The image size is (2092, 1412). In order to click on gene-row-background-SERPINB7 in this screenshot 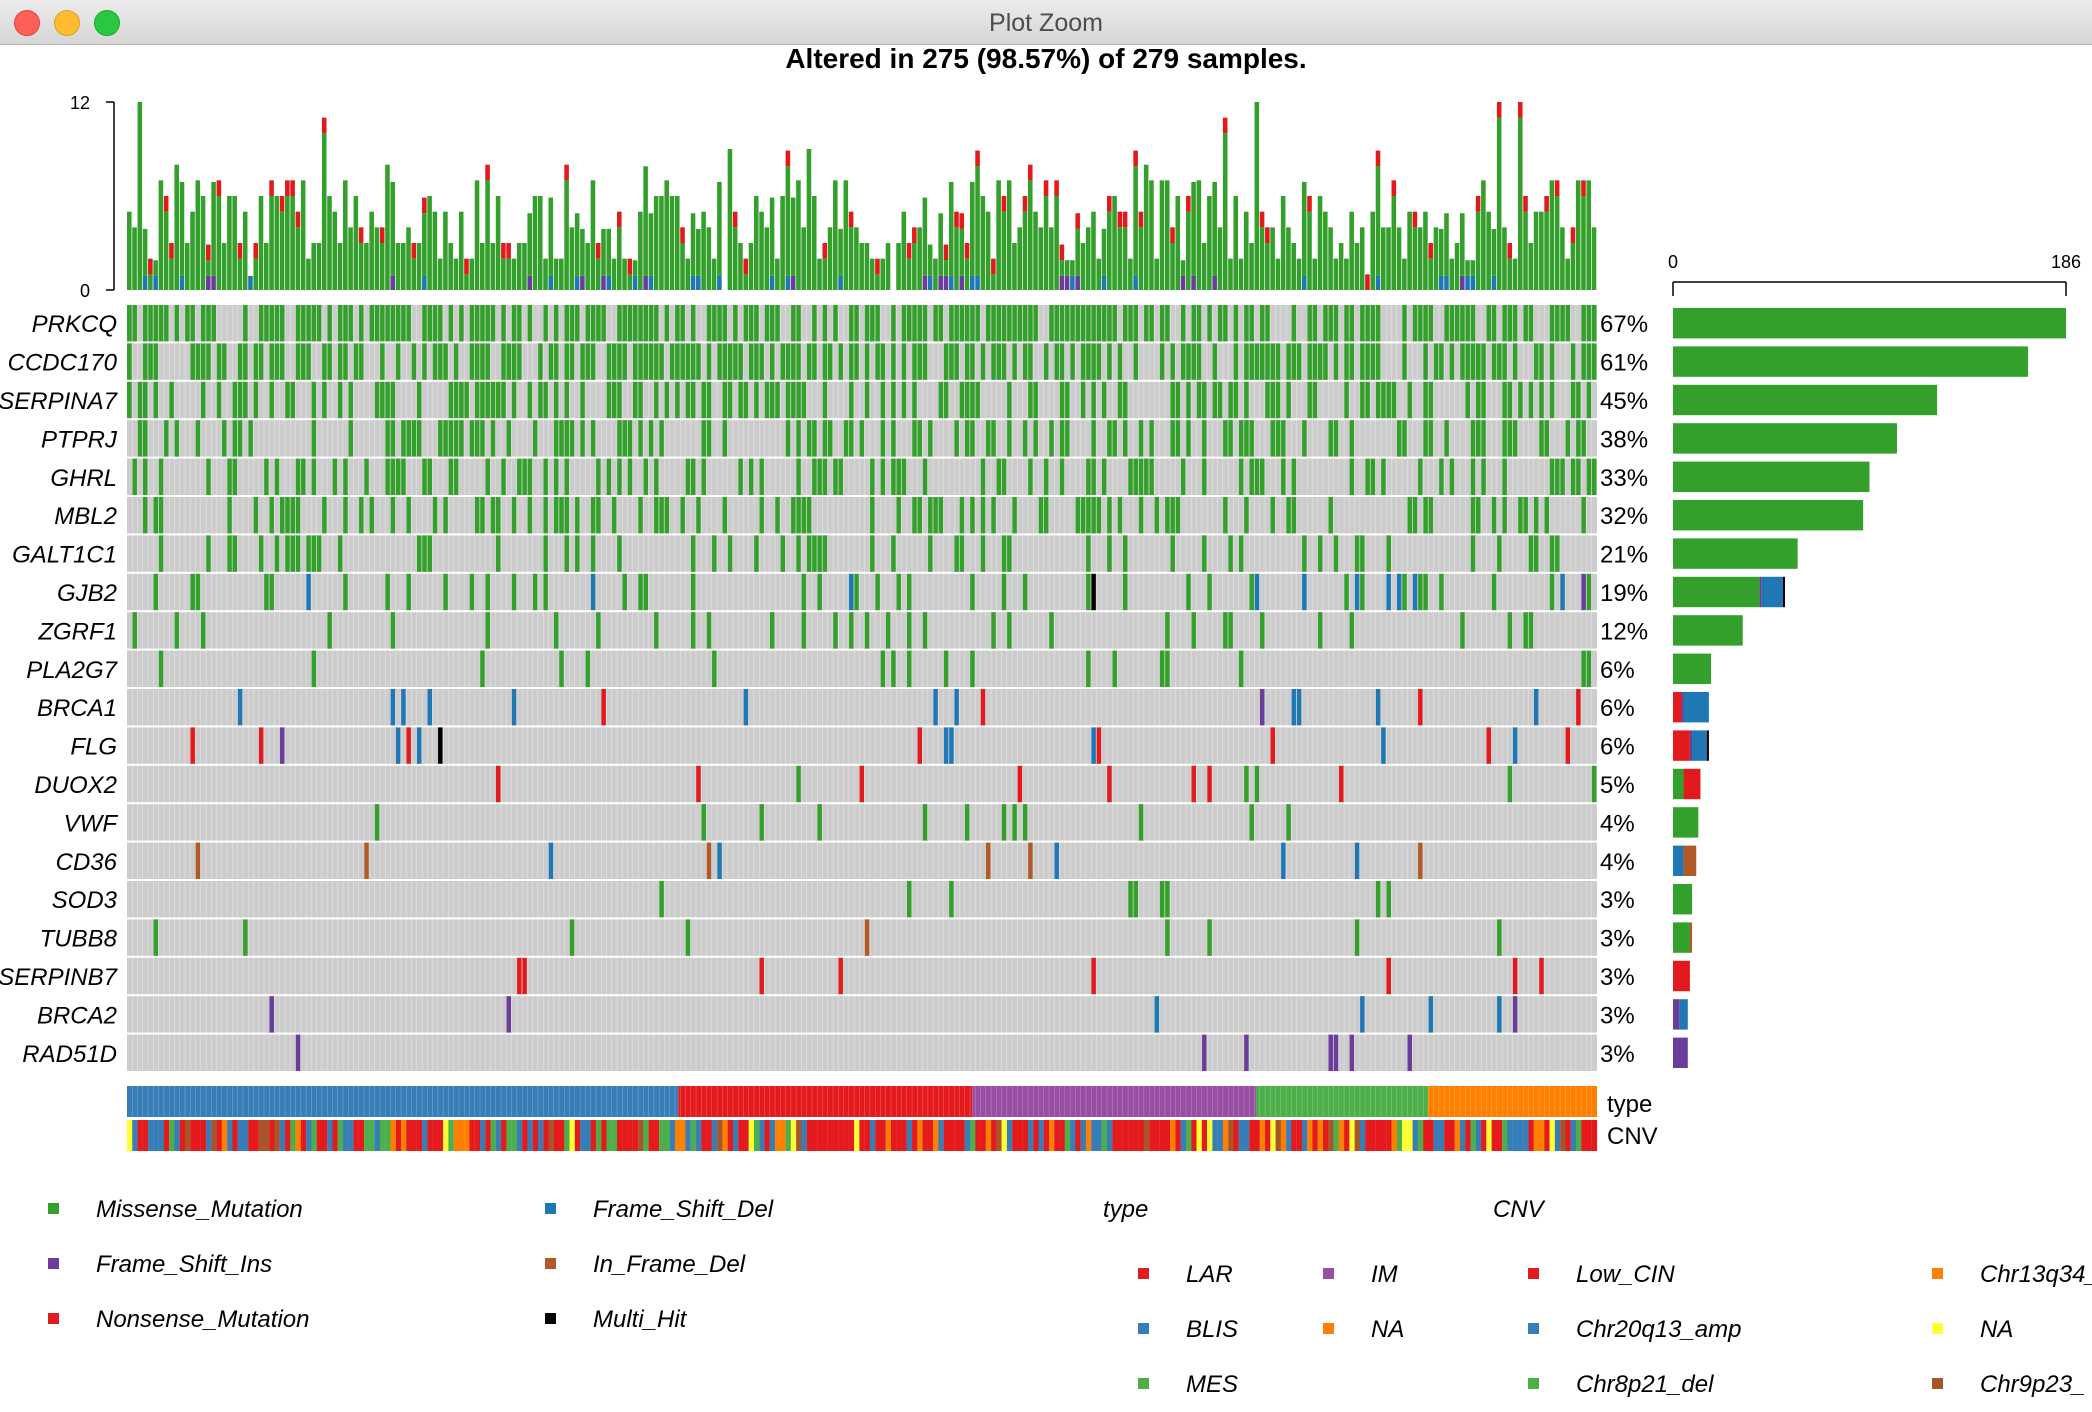, I will do `click(862, 976)`.